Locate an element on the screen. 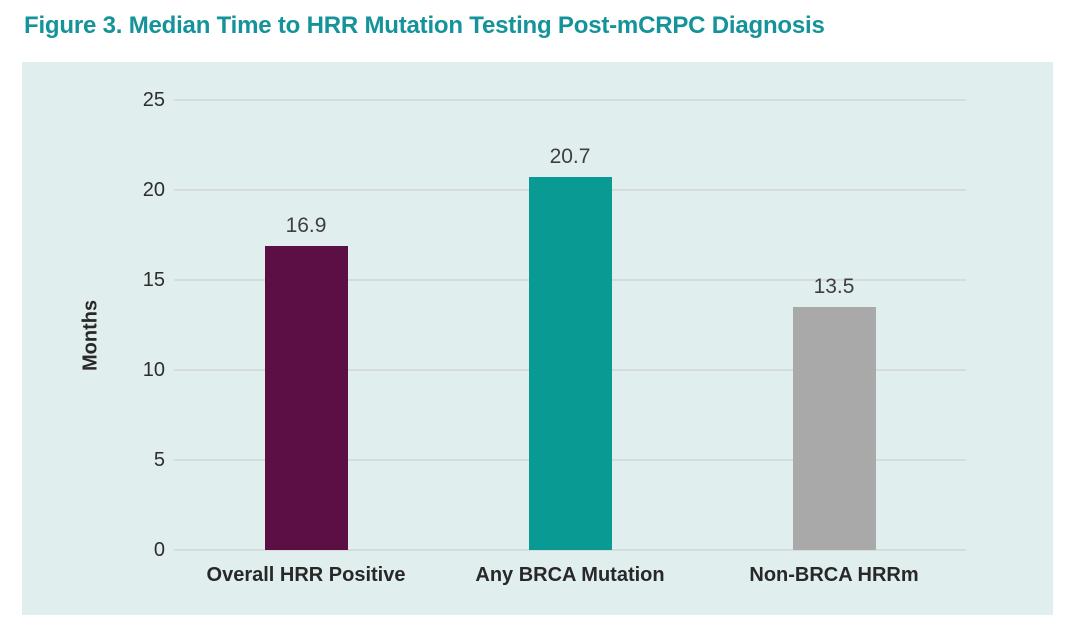 The height and width of the screenshot is (627, 1080). bar-value-label-2: 13.5 is located at coordinates (834, 286).